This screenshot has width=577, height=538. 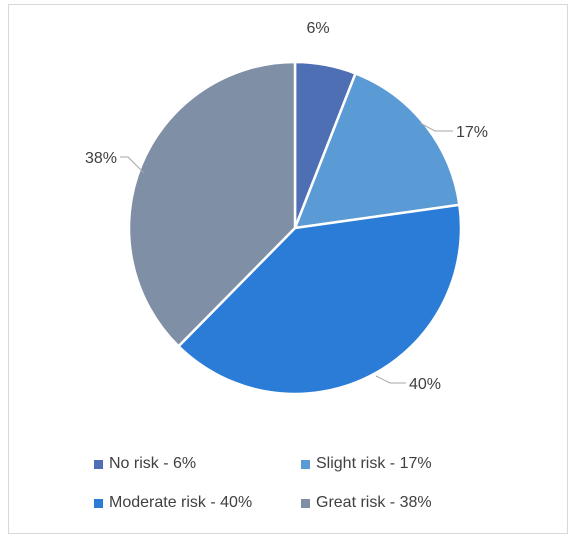 I want to click on legend-swatch-no-risk, so click(x=98, y=464).